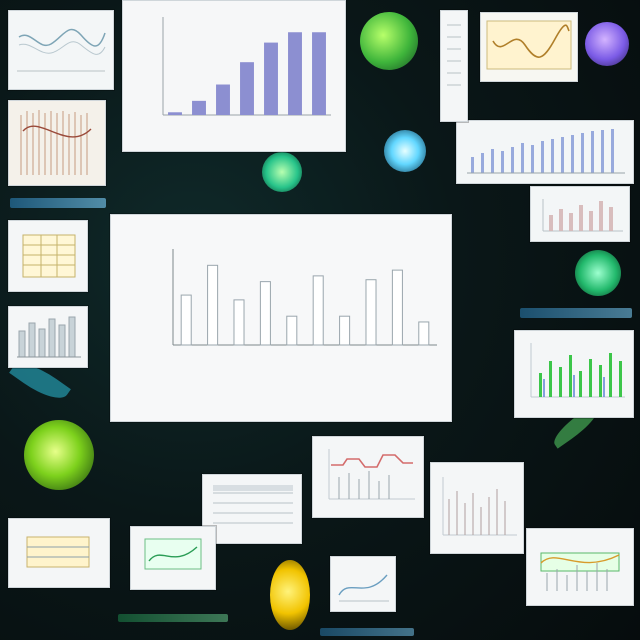  I want to click on top-bar-chart-panel, so click(234, 76).